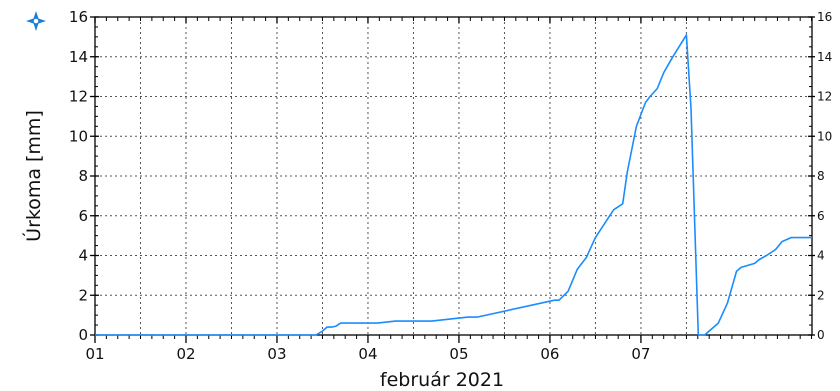 This screenshot has width=840, height=391. I want to click on y-tick-label-right: 8, so click(821, 176).